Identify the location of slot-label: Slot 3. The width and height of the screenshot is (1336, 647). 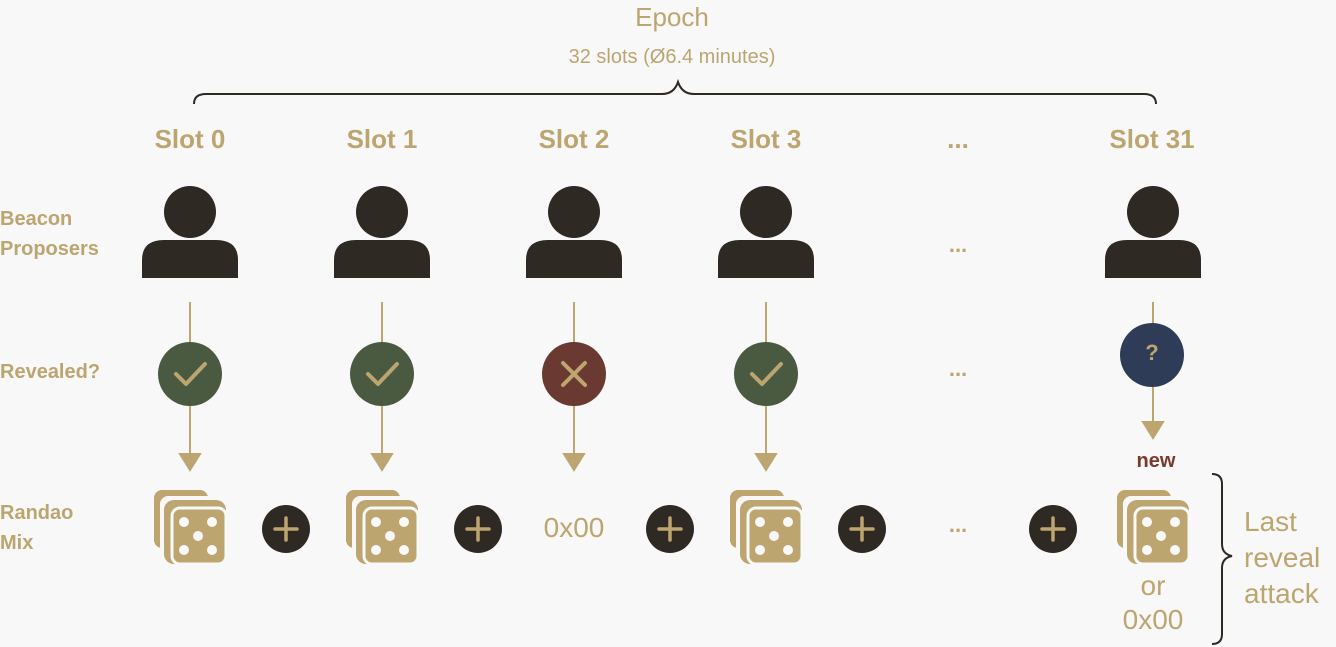
(766, 139).